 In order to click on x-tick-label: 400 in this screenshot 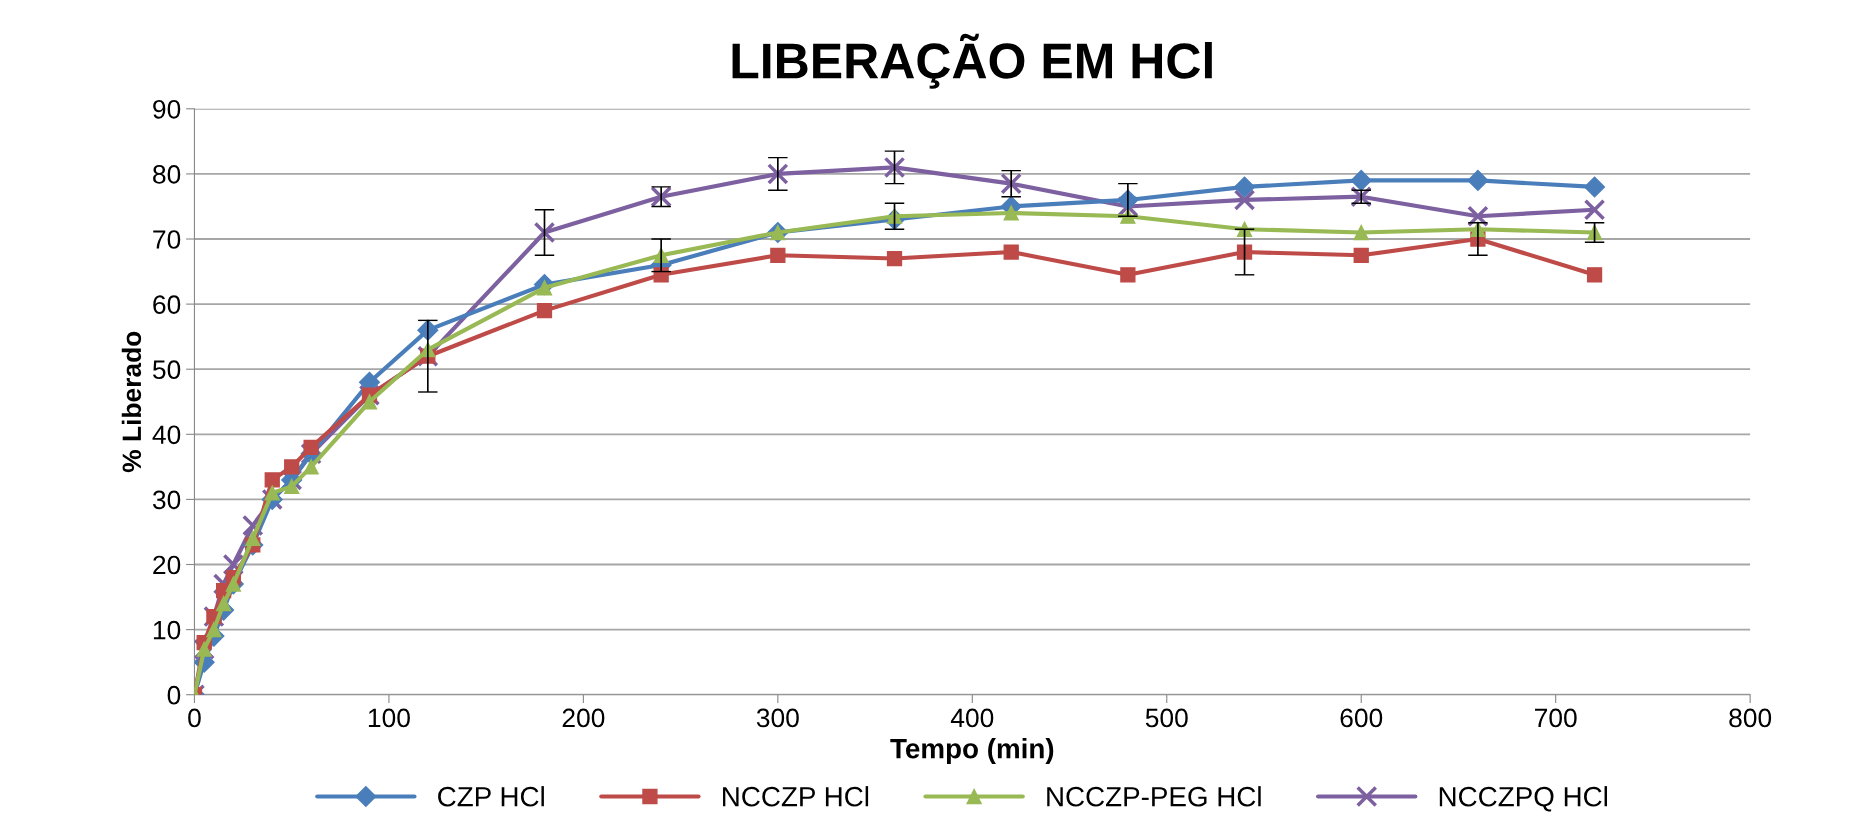, I will do `click(972, 718)`.